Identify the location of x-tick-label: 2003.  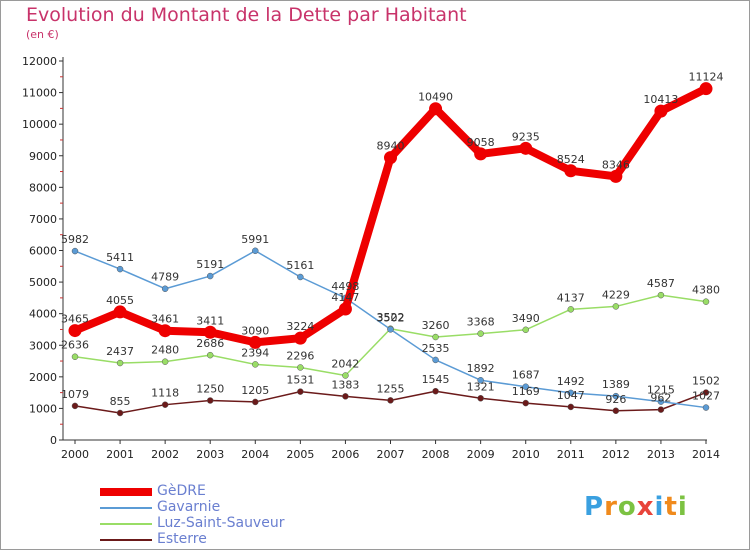
(210, 454).